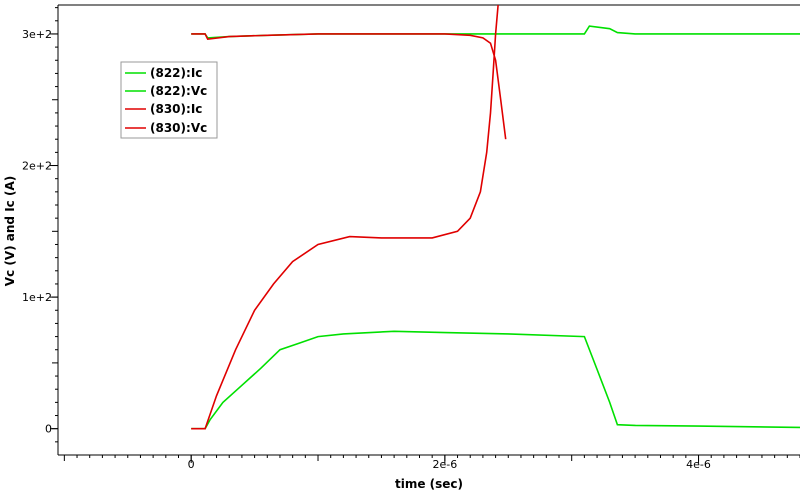 The image size is (800, 491). I want to click on legend-label-830-vc: (830):Vc, so click(178, 128).